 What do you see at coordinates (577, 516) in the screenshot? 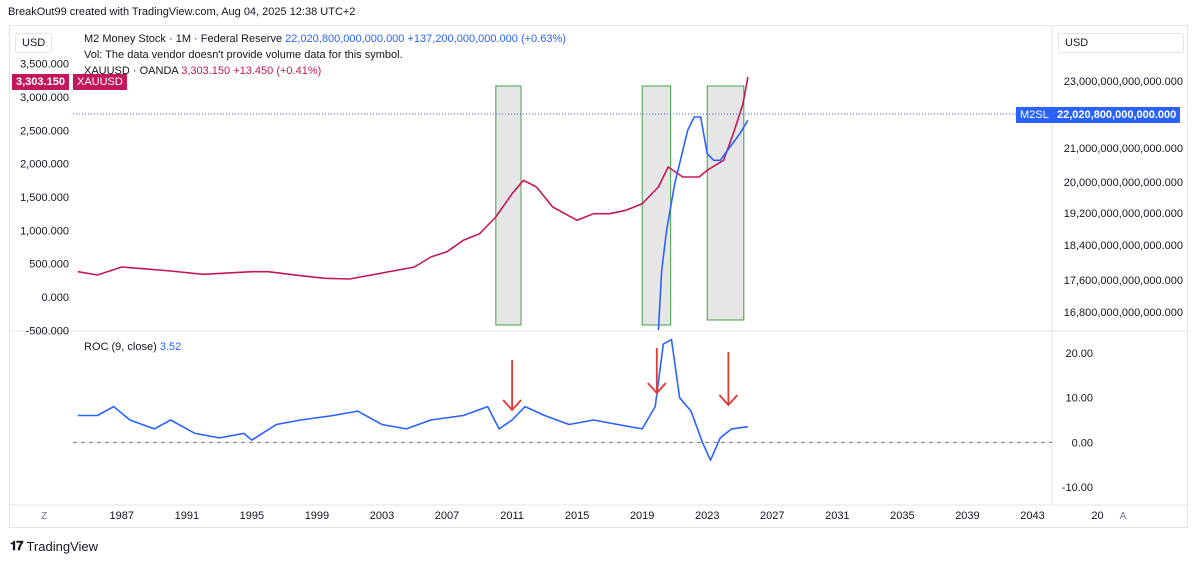
I see `x-axis-tick-label: 2015` at bounding box center [577, 516].